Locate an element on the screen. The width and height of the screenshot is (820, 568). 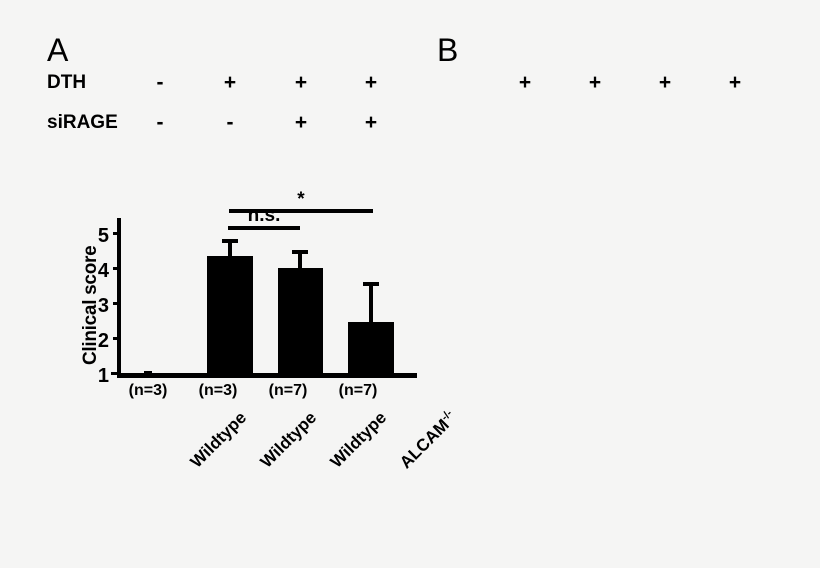
panel-a-y-axis-line is located at coordinates (119, 298).